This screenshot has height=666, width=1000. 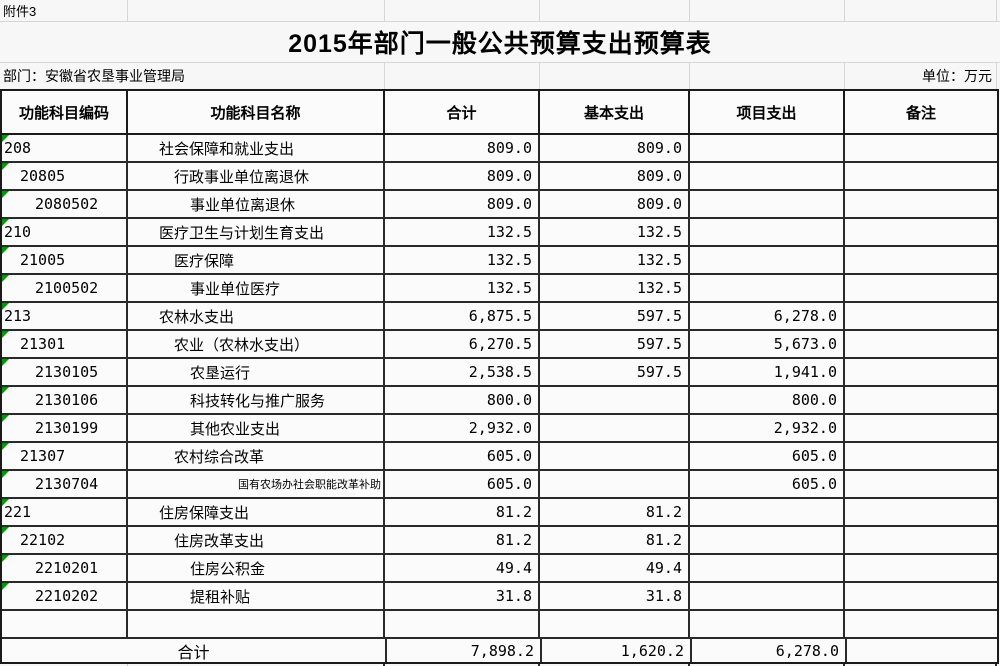 I want to click on basic-cell: 49.4, so click(x=615, y=568).